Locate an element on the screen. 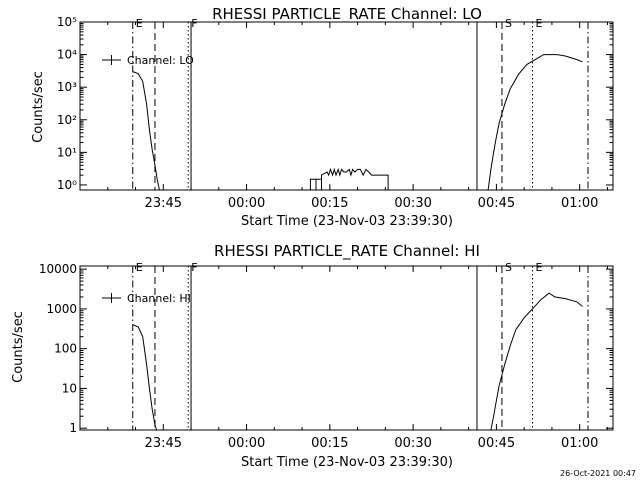  panel-lo-xlabel: Start Time (23-Nov-03 23:39:30) is located at coordinates (347, 221).